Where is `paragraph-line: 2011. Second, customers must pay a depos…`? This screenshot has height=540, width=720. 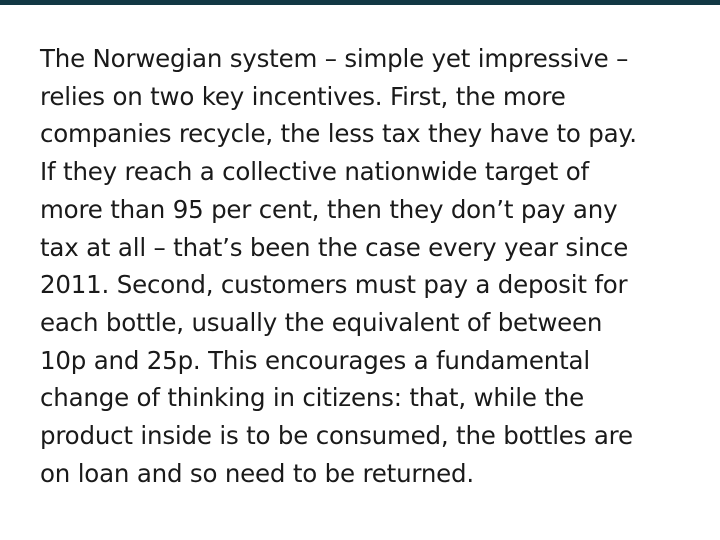 paragraph-line: 2011. Second, customers must pay a depos… is located at coordinates (334, 285).